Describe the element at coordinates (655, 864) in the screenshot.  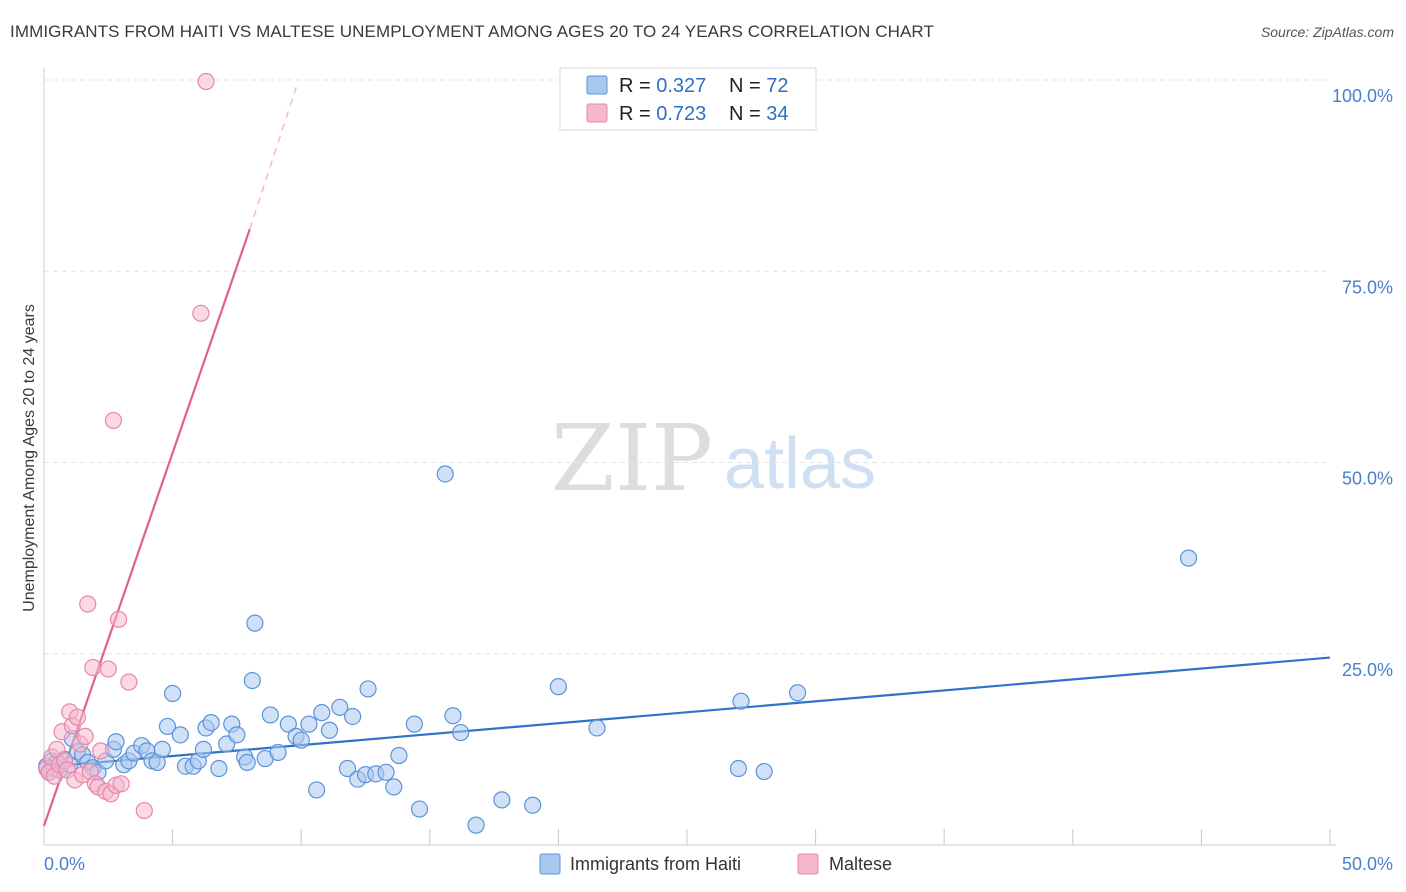
I see `series-label-haiti: Immigrants from Haiti` at that location.